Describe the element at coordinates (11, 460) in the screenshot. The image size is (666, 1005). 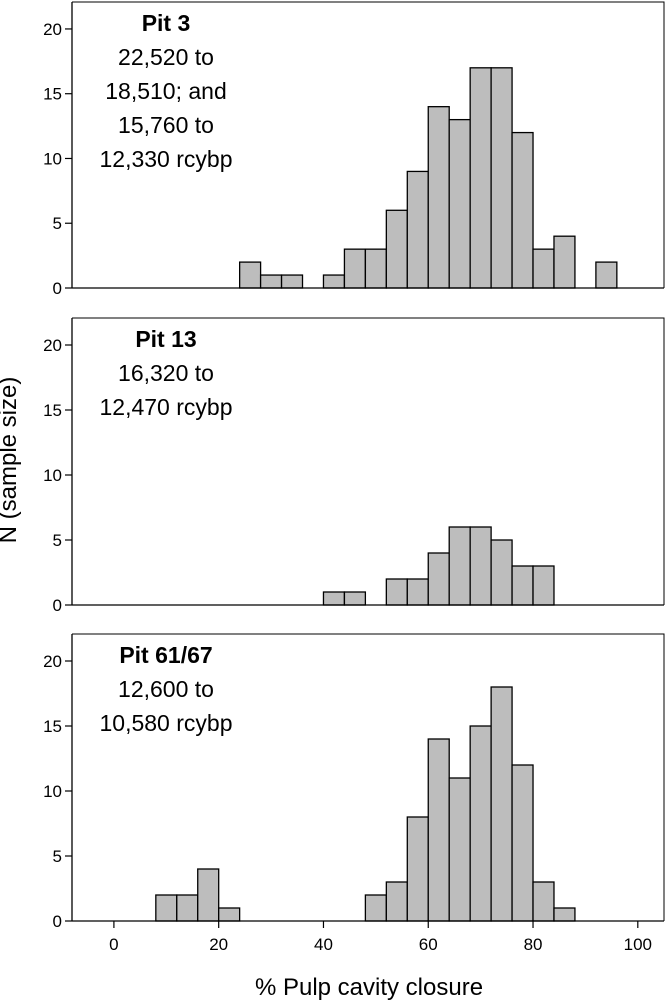
I see `y-axis-title: N (sample size)` at that location.